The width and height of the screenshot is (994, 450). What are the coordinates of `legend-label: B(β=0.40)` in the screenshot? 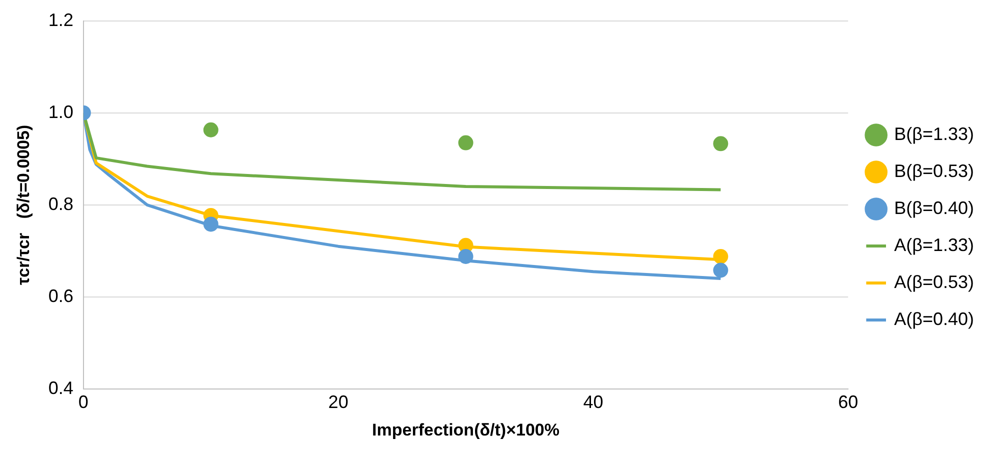 It's located at (934, 208).